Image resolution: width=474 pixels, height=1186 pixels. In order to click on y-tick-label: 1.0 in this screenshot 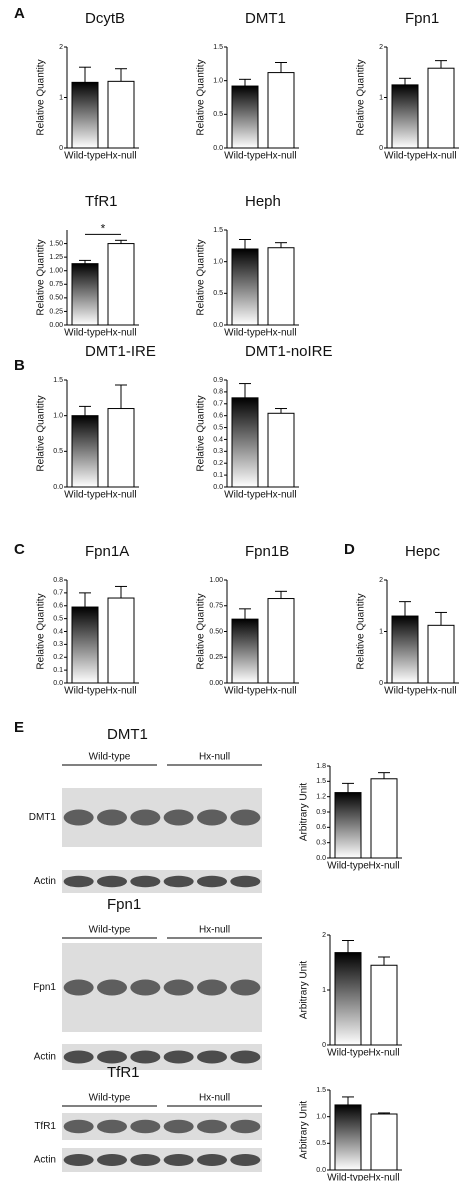, I will do `click(218, 262)`.